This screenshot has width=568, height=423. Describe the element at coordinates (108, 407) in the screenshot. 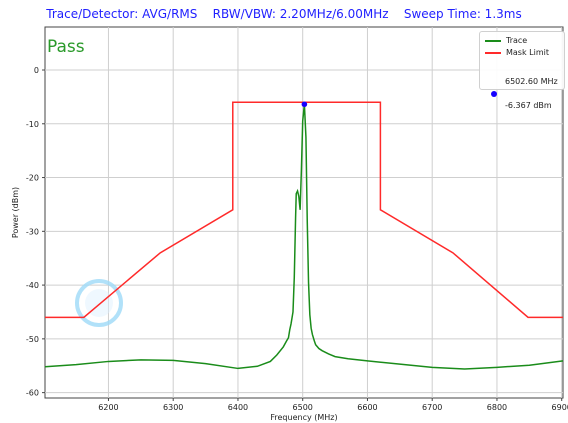

I see `x-tick-label: 6200` at that location.